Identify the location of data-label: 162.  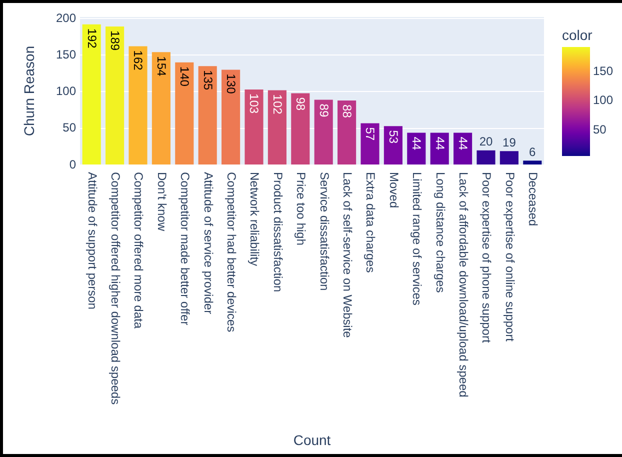
(138, 60).